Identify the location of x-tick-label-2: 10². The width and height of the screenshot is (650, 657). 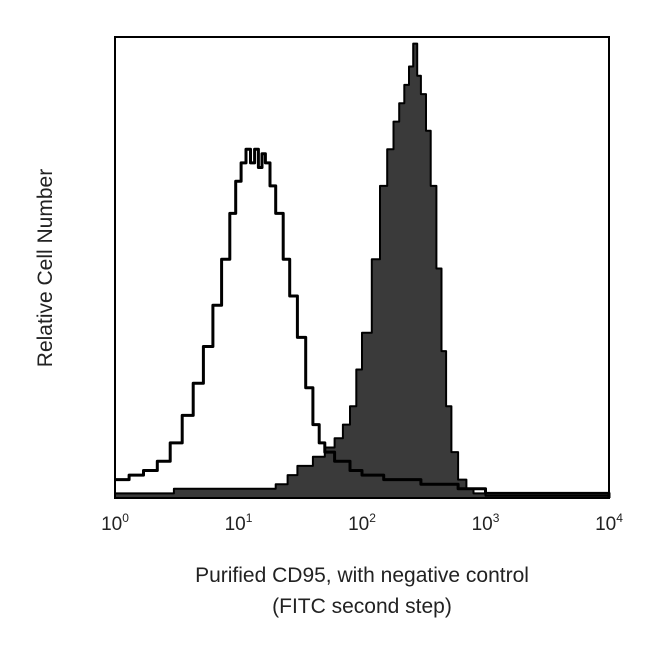
(362, 523).